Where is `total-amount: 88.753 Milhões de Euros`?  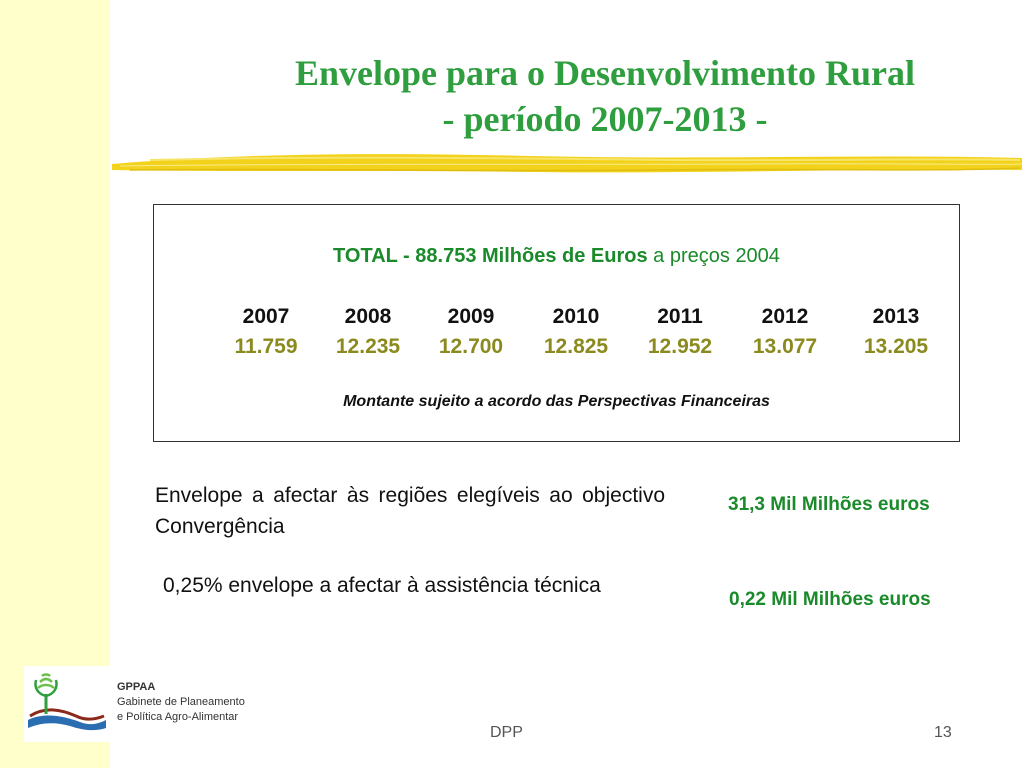 total-amount: 88.753 Milhões de Euros is located at coordinates (531, 256).